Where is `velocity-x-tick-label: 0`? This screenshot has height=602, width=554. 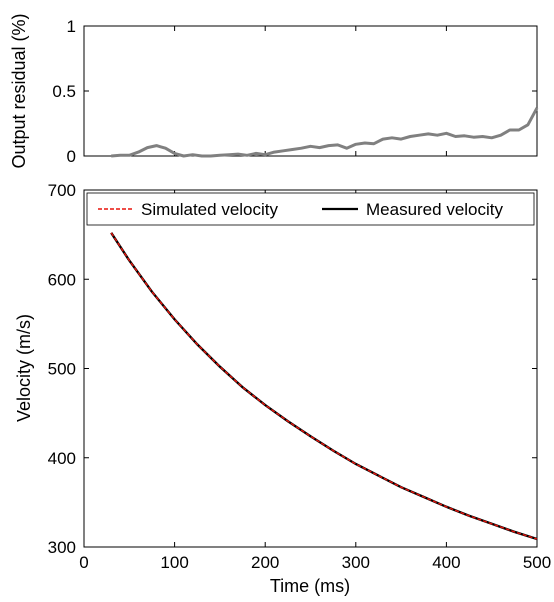 velocity-x-tick-label: 0 is located at coordinates (83, 562).